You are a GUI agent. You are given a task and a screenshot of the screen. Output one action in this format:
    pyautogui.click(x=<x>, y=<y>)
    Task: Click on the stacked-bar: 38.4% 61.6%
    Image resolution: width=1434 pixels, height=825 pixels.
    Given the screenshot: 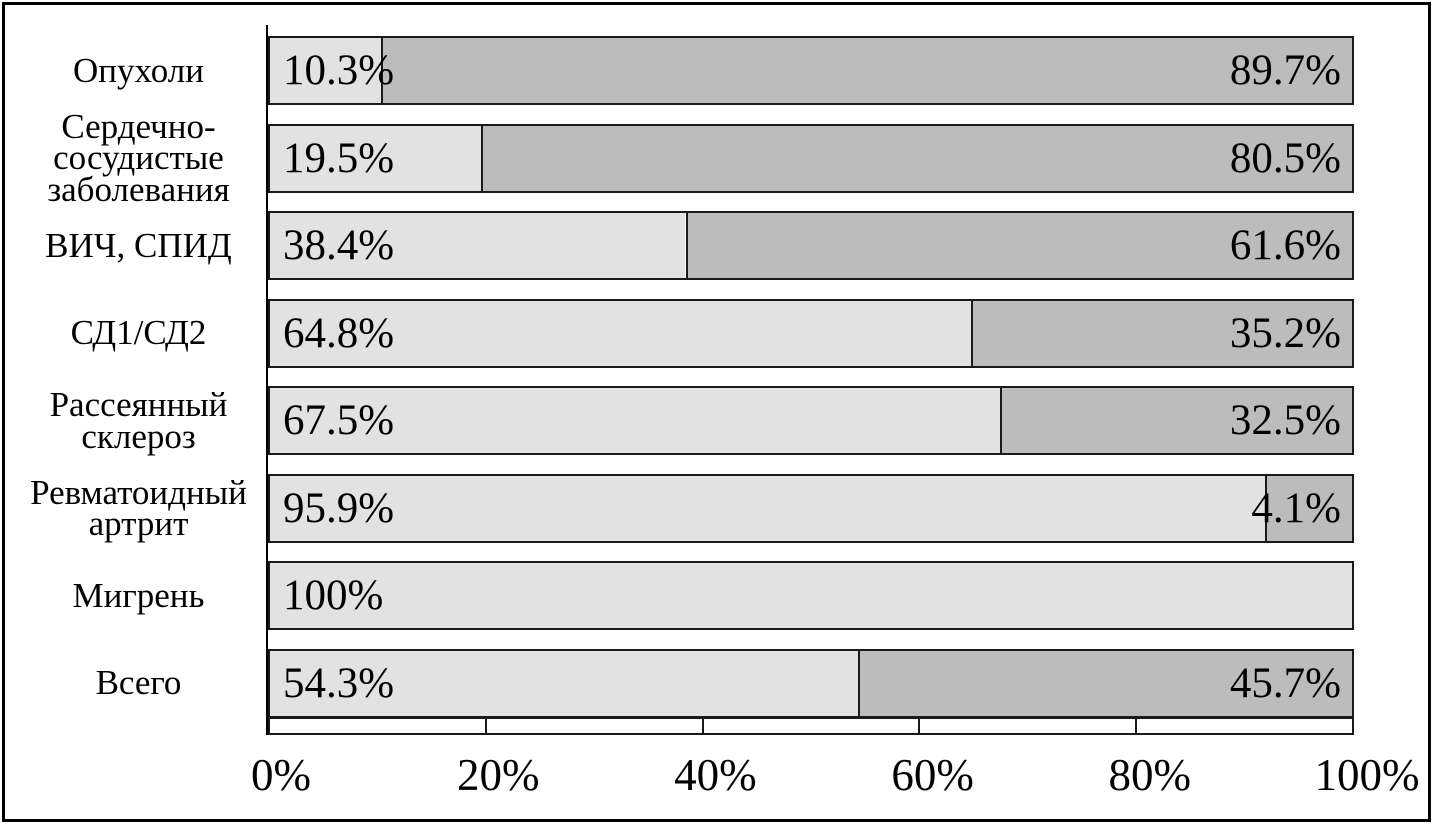 What is the action you would take?
    pyautogui.click(x=811, y=245)
    